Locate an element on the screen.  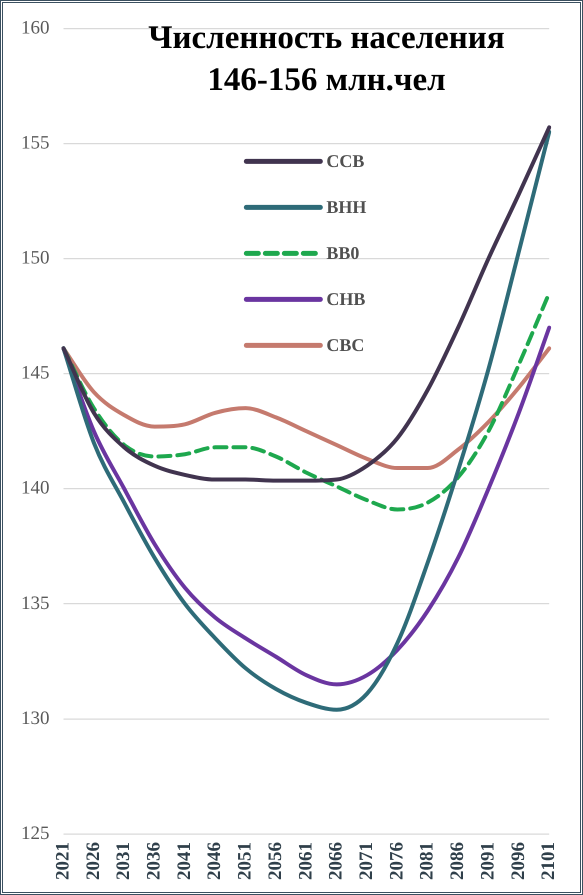
x-tick-label: 2066 is located at coordinates (336, 861).